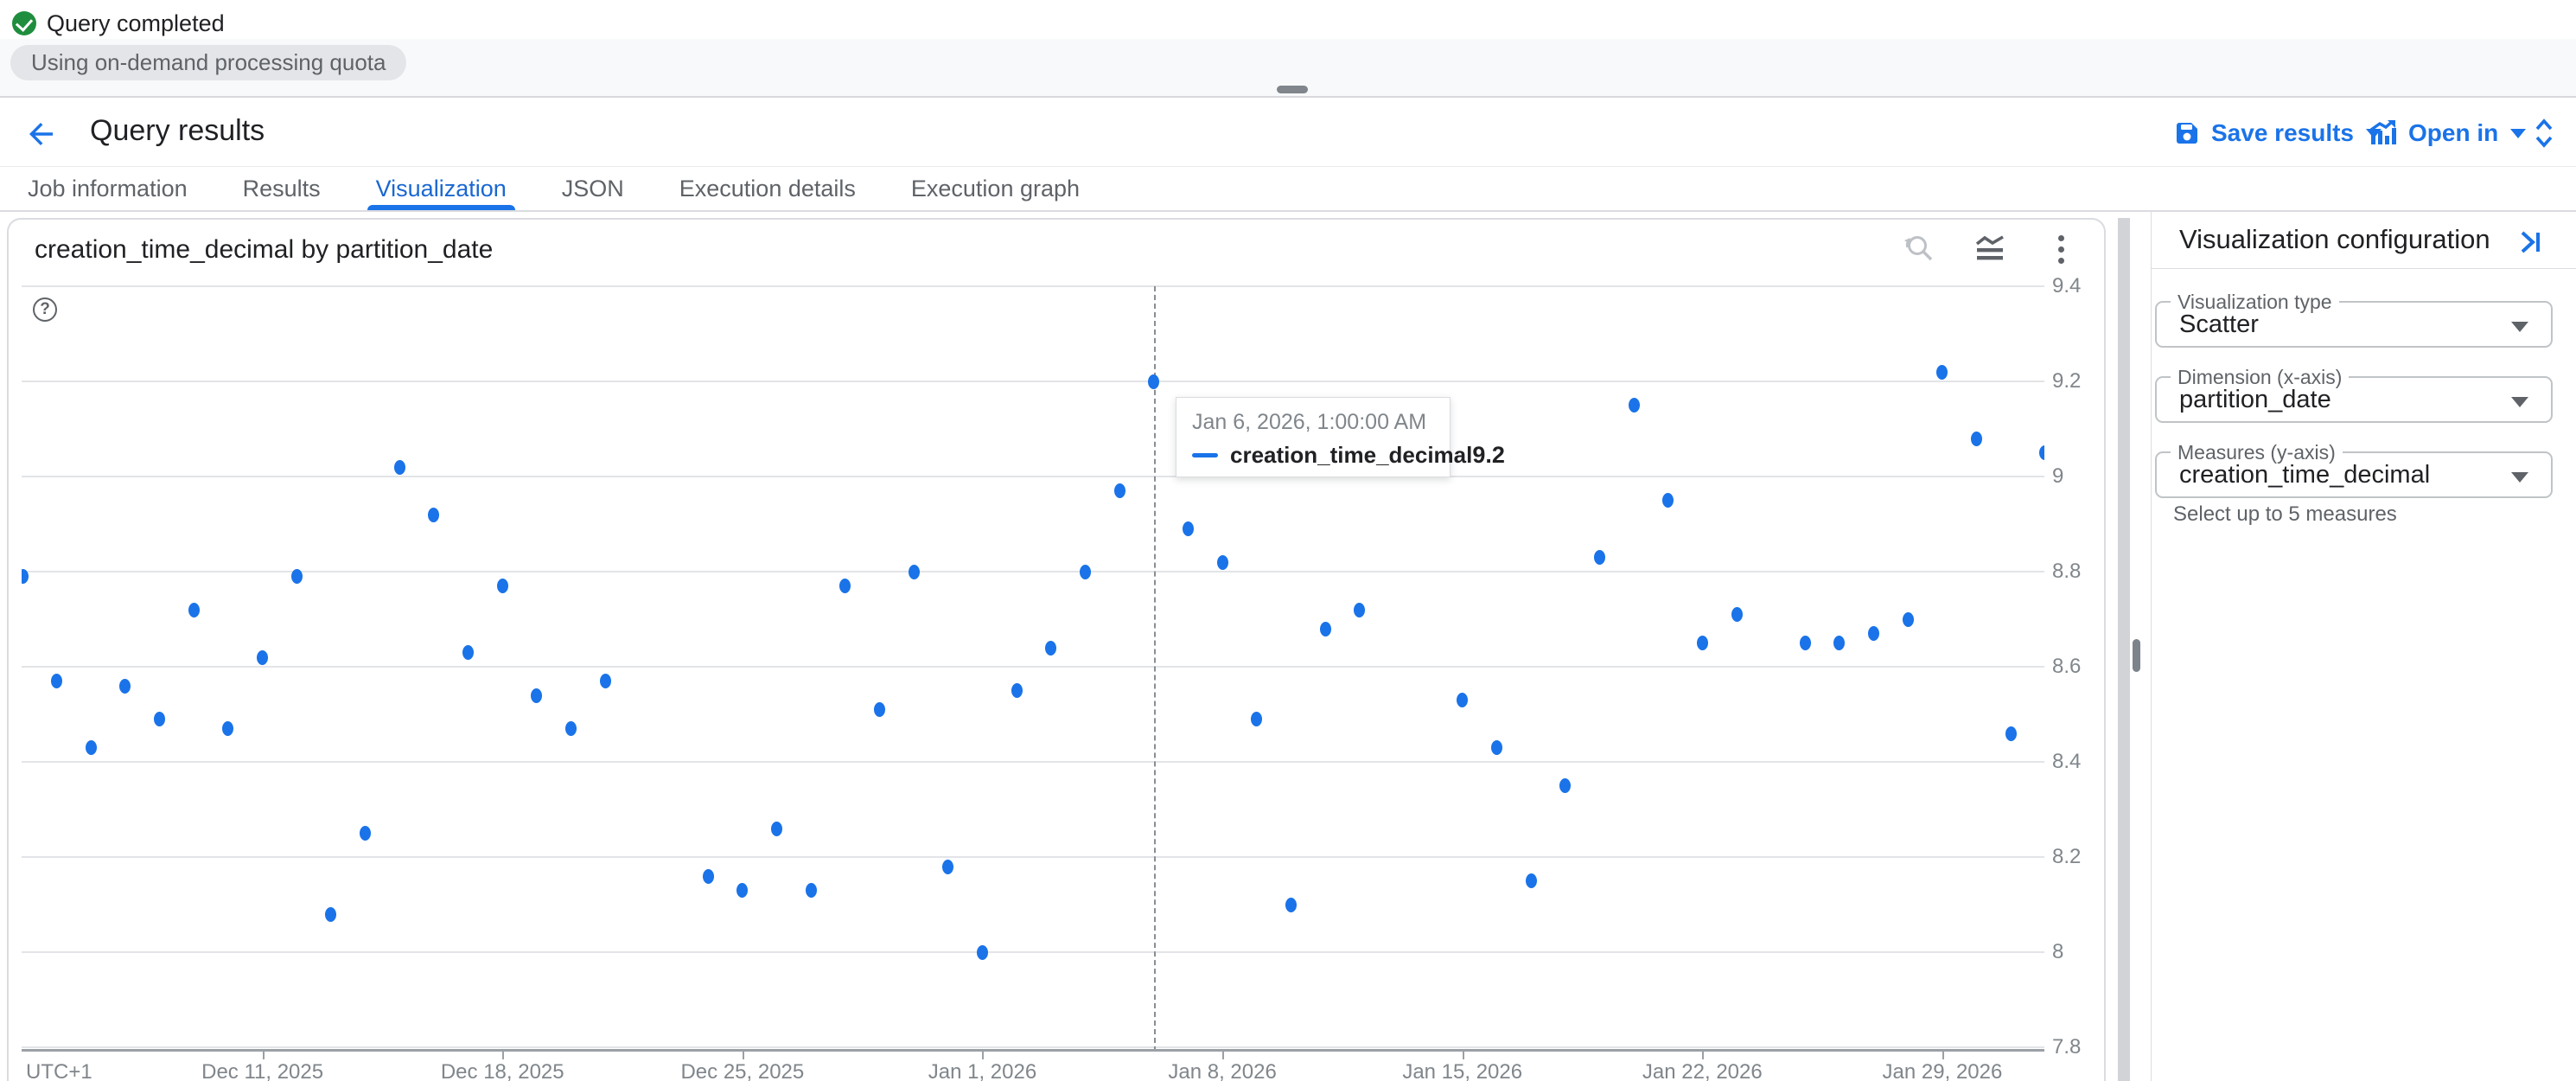 The height and width of the screenshot is (1081, 2576). I want to click on tab-json: JSON, so click(592, 188).